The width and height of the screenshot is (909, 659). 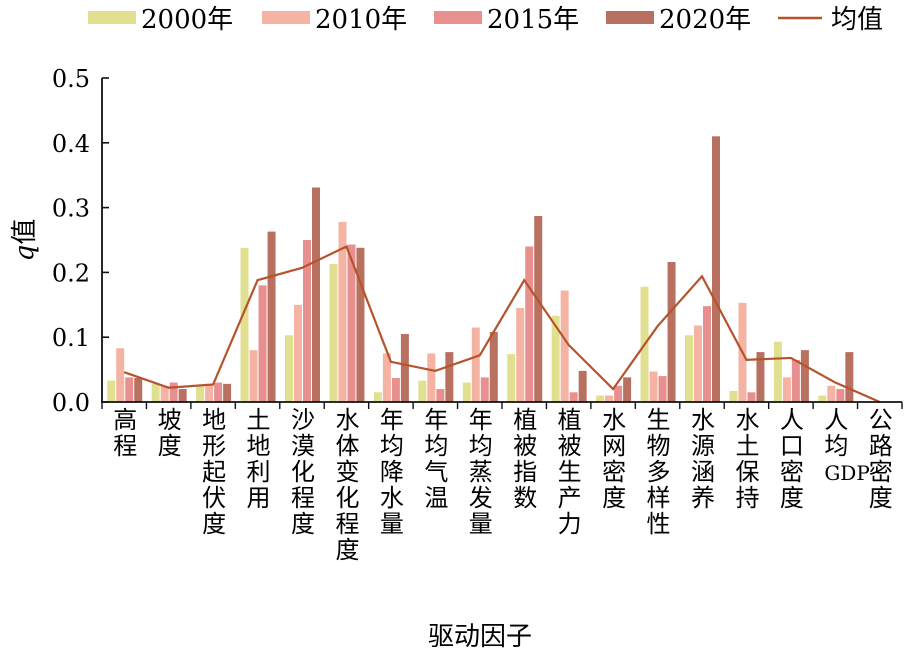 I want to click on bar-2015年-水源涵养, so click(x=707, y=354).